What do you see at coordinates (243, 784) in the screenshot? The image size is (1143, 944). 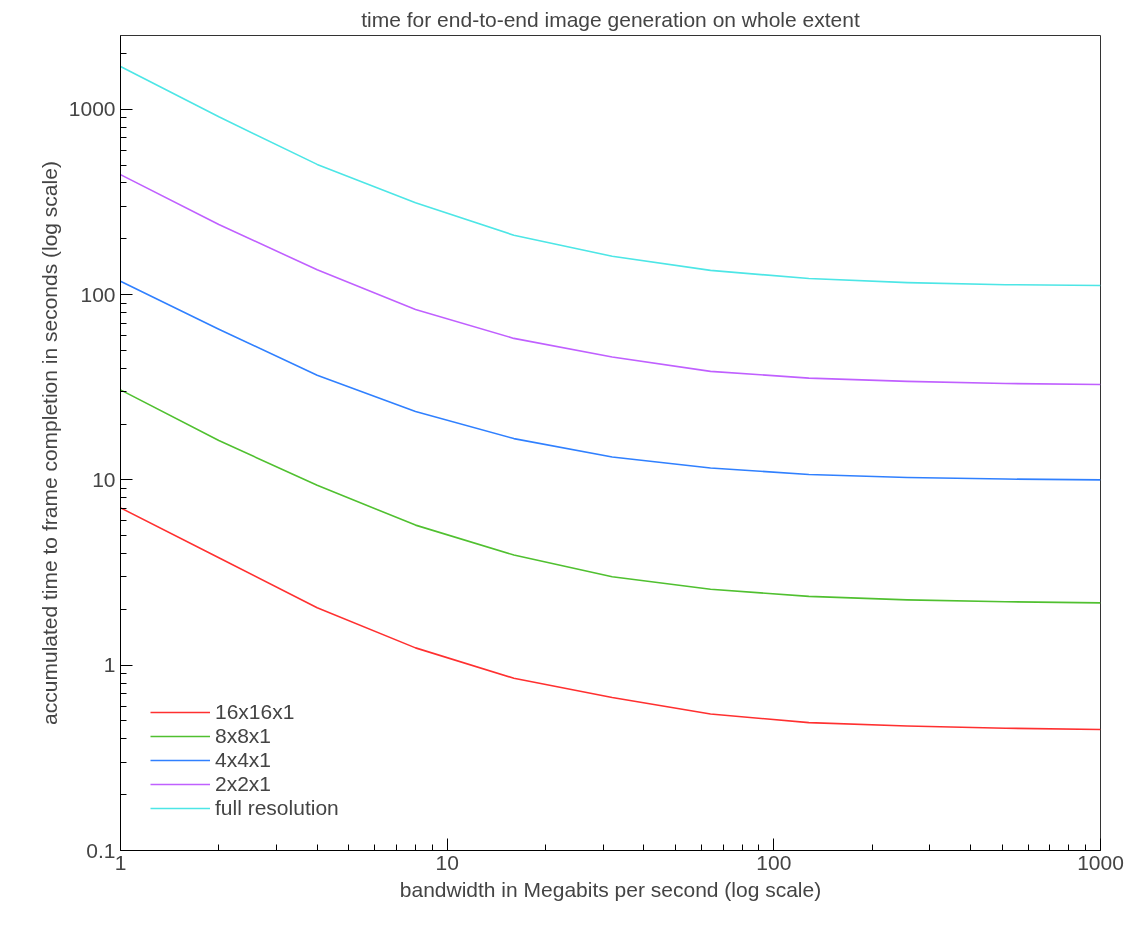 I see `legend-label: 2x2x1` at bounding box center [243, 784].